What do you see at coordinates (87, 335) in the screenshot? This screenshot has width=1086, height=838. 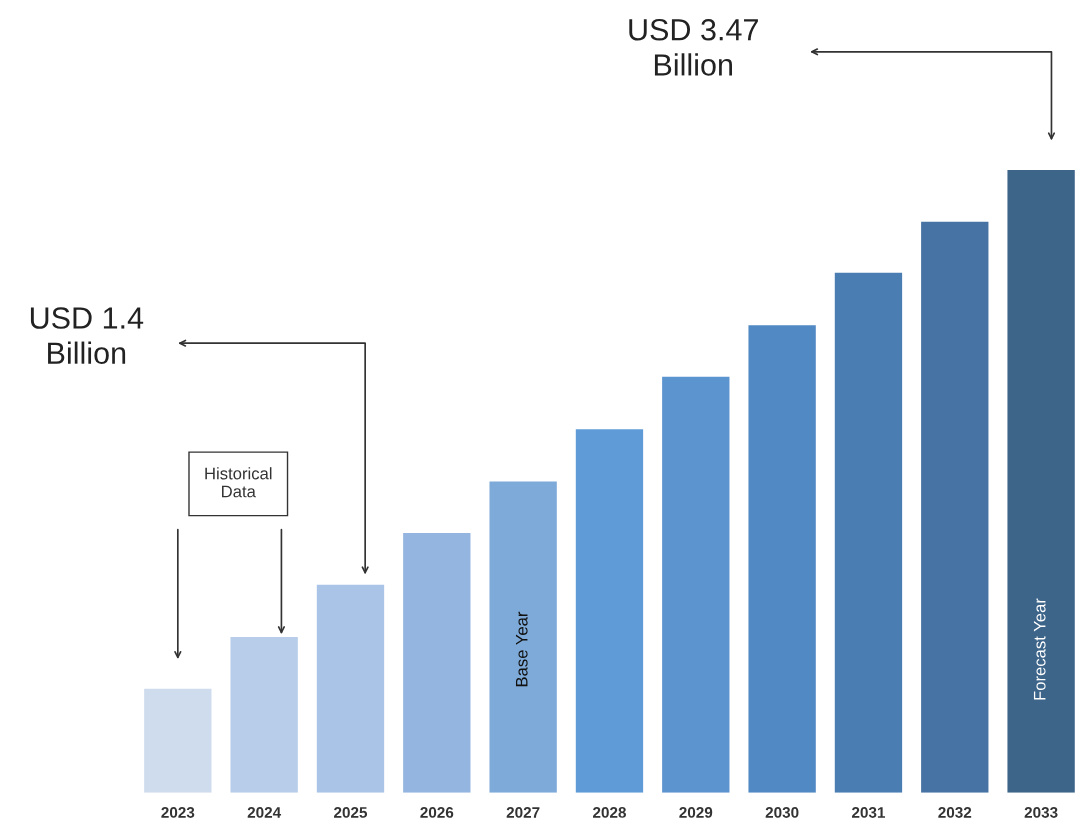 I see `annotation: USD 1.4 Billion` at bounding box center [87, 335].